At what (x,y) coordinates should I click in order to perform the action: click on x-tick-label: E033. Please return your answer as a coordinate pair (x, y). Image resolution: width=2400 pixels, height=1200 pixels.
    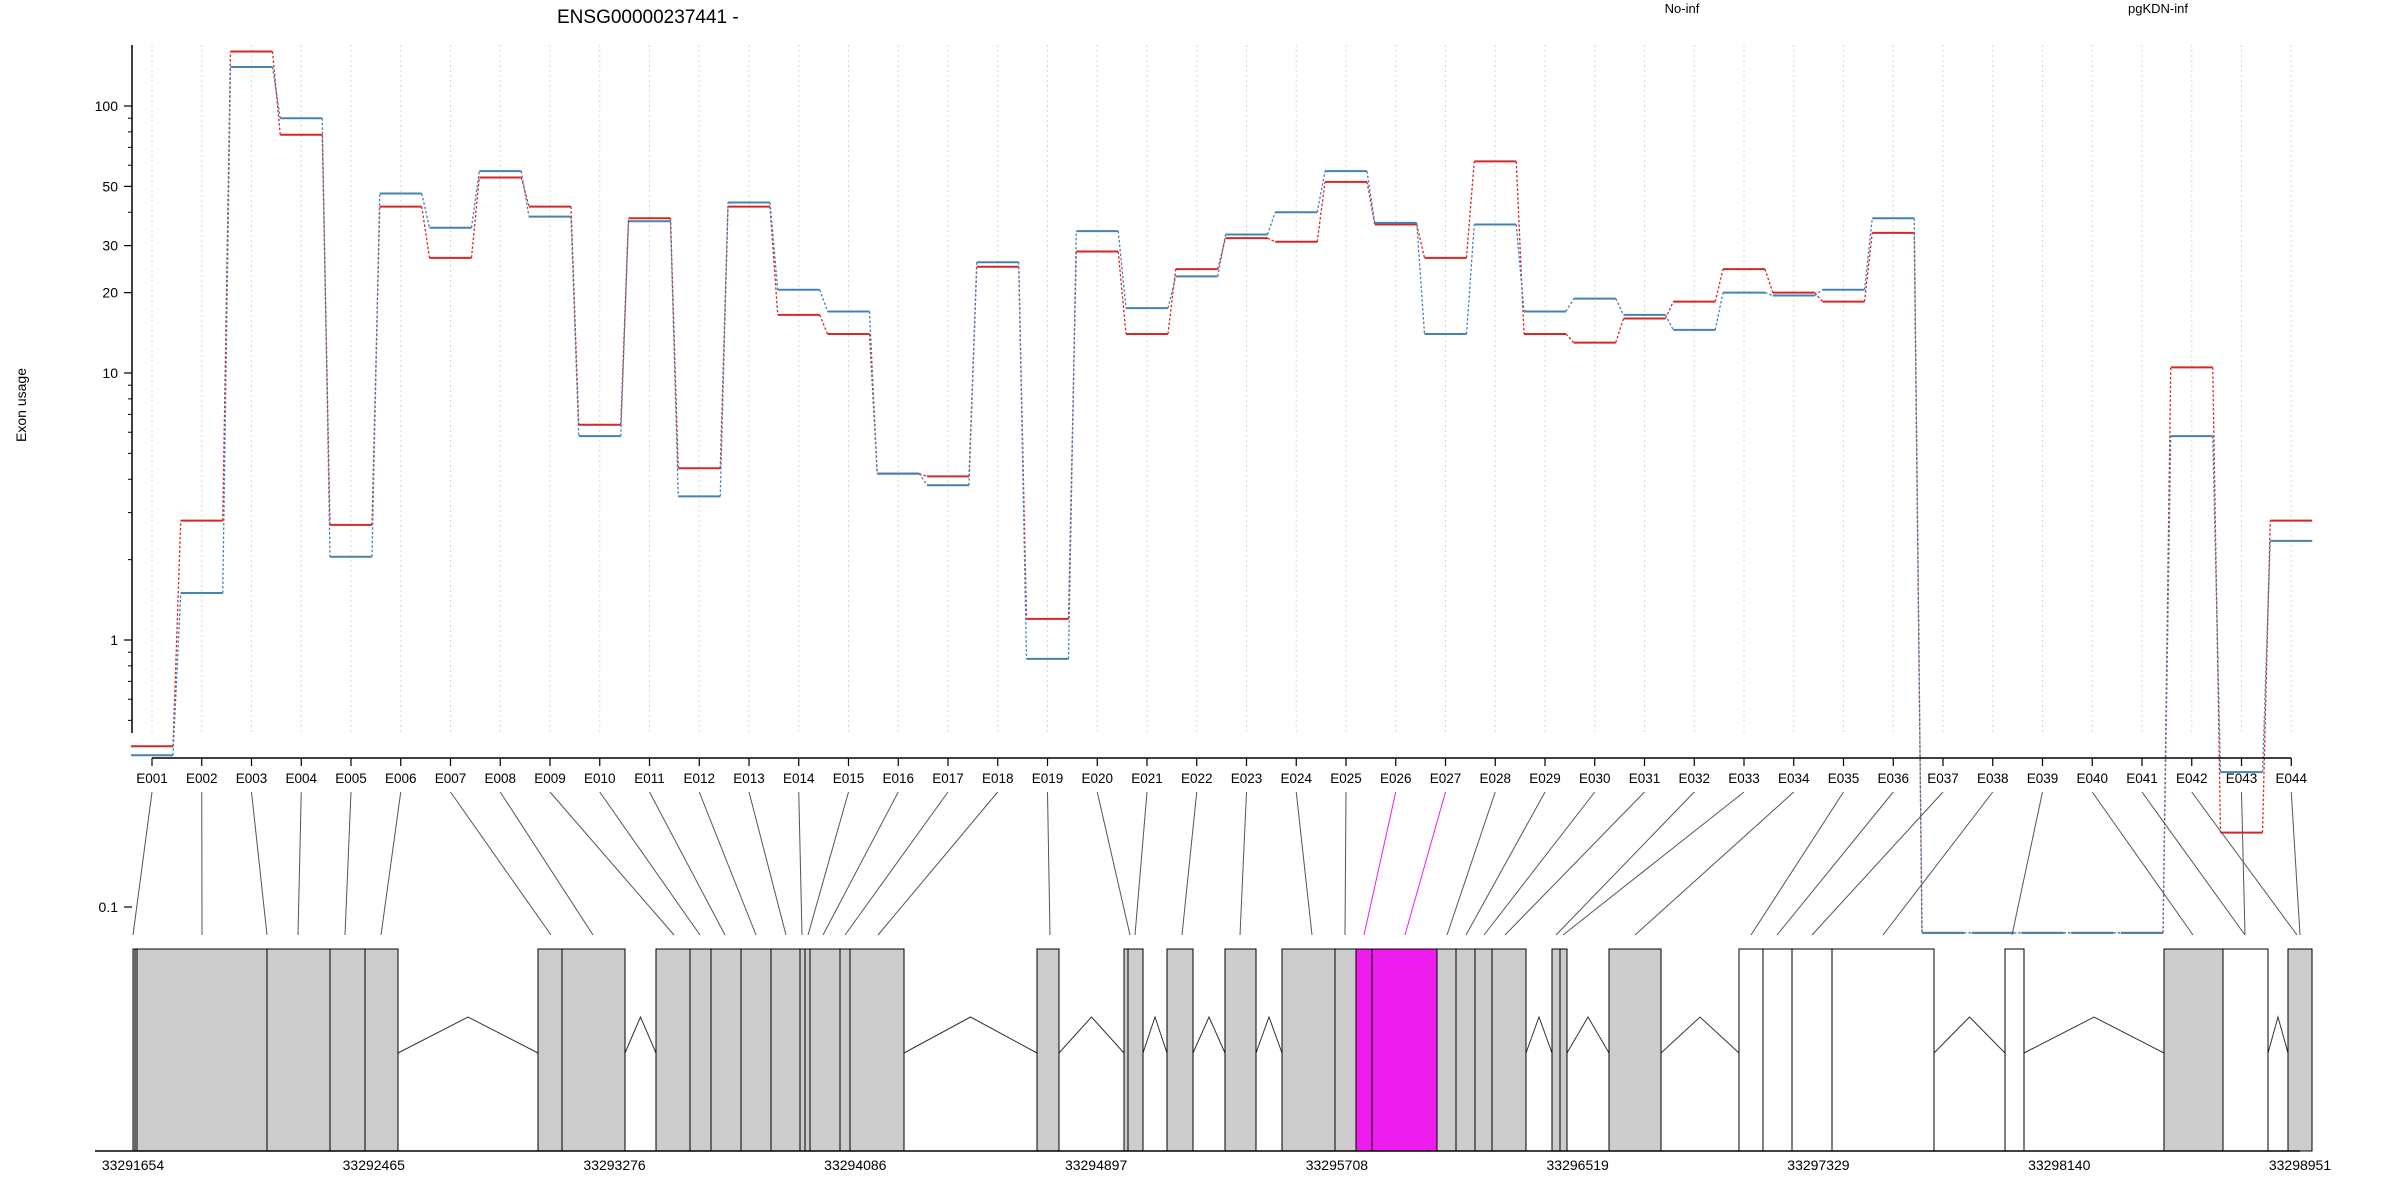
    Looking at the image, I should click on (1744, 778).